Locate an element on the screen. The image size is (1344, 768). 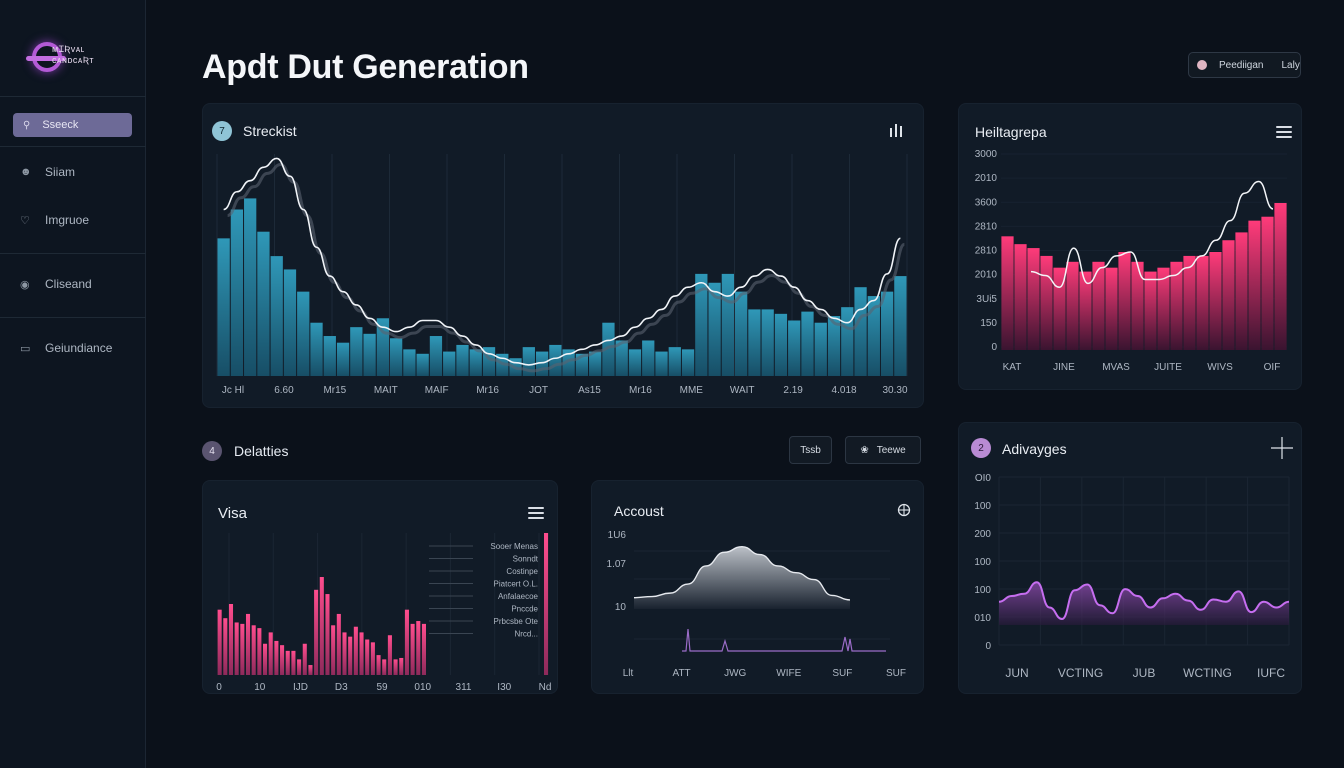
sidebar-item-geiundiance: ▭ Geiundiance is located at coordinates (66, 348).